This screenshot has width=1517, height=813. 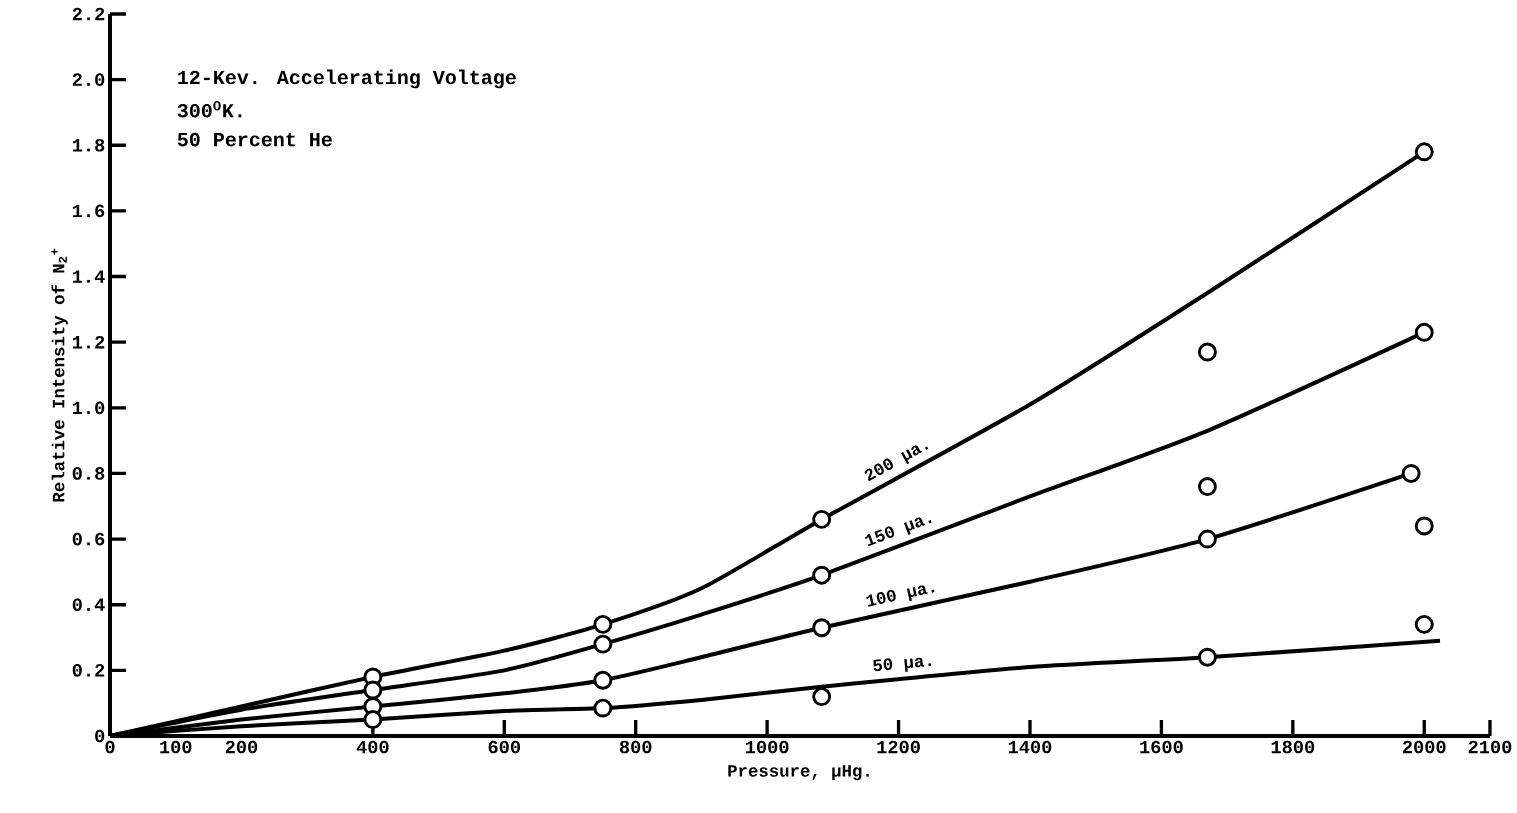 What do you see at coordinates (767, 747) in the screenshot?
I see `x-tick-label: 1000` at bounding box center [767, 747].